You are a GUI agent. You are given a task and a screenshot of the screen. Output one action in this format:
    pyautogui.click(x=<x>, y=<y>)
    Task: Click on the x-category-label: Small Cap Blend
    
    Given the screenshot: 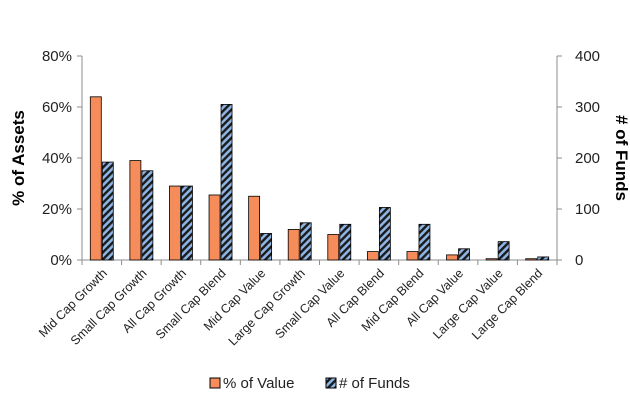 What is the action you would take?
    pyautogui.click(x=191, y=304)
    